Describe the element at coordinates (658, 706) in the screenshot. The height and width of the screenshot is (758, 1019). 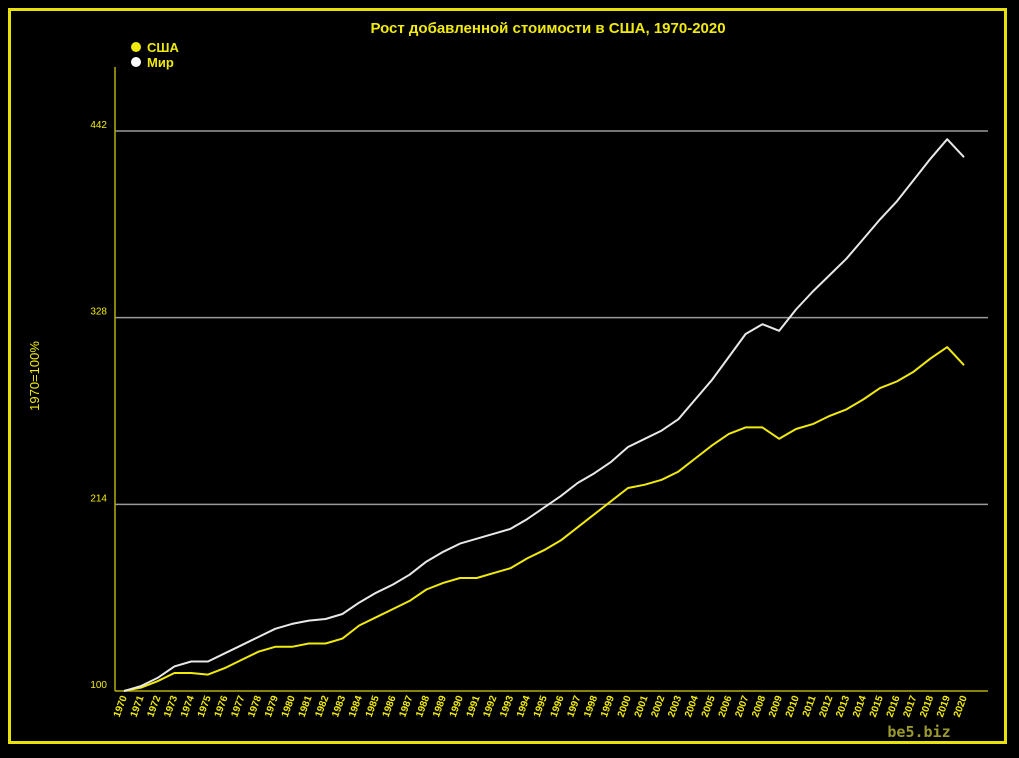
I see `x-tick-label-2002: 2002` at that location.